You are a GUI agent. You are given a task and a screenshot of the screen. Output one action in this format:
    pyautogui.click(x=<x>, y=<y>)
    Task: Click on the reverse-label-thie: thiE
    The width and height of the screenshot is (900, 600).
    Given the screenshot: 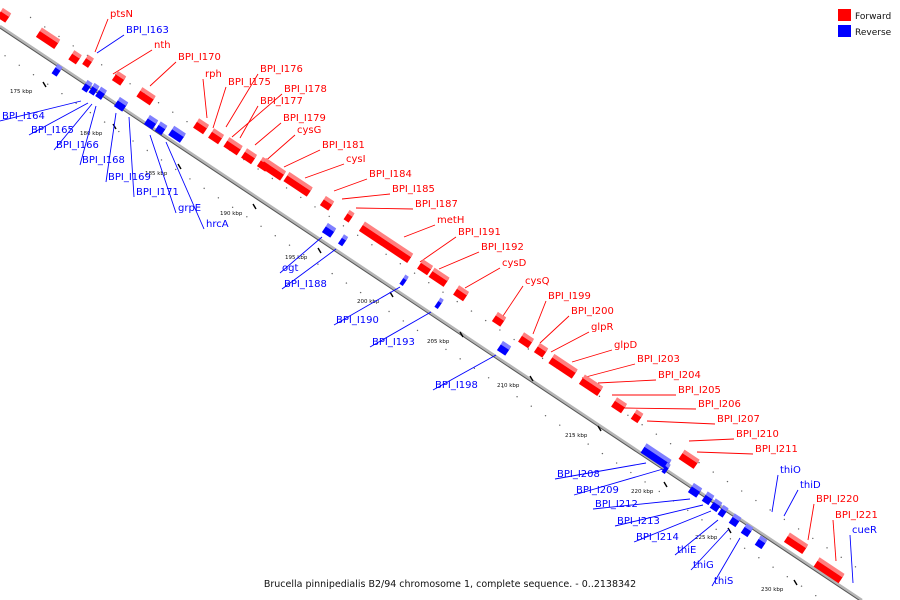 What is the action you would take?
    pyautogui.click(x=686, y=550)
    